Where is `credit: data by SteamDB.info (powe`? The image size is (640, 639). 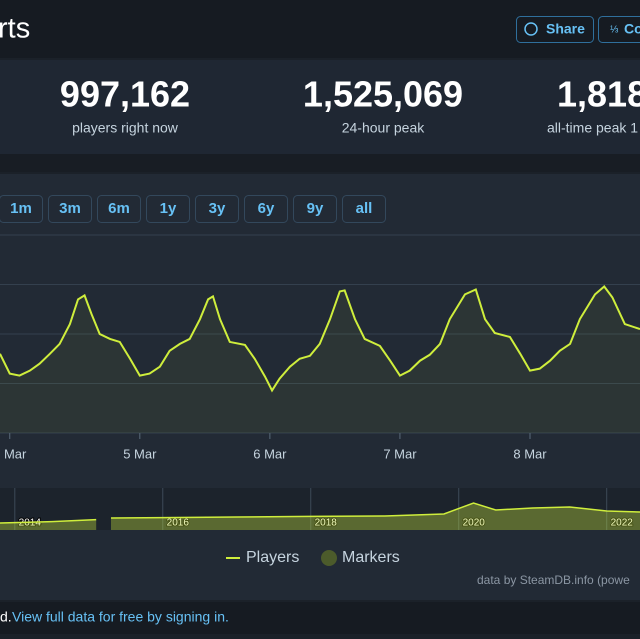
credit: data by SteamDB.info (powe is located at coordinates (553, 580).